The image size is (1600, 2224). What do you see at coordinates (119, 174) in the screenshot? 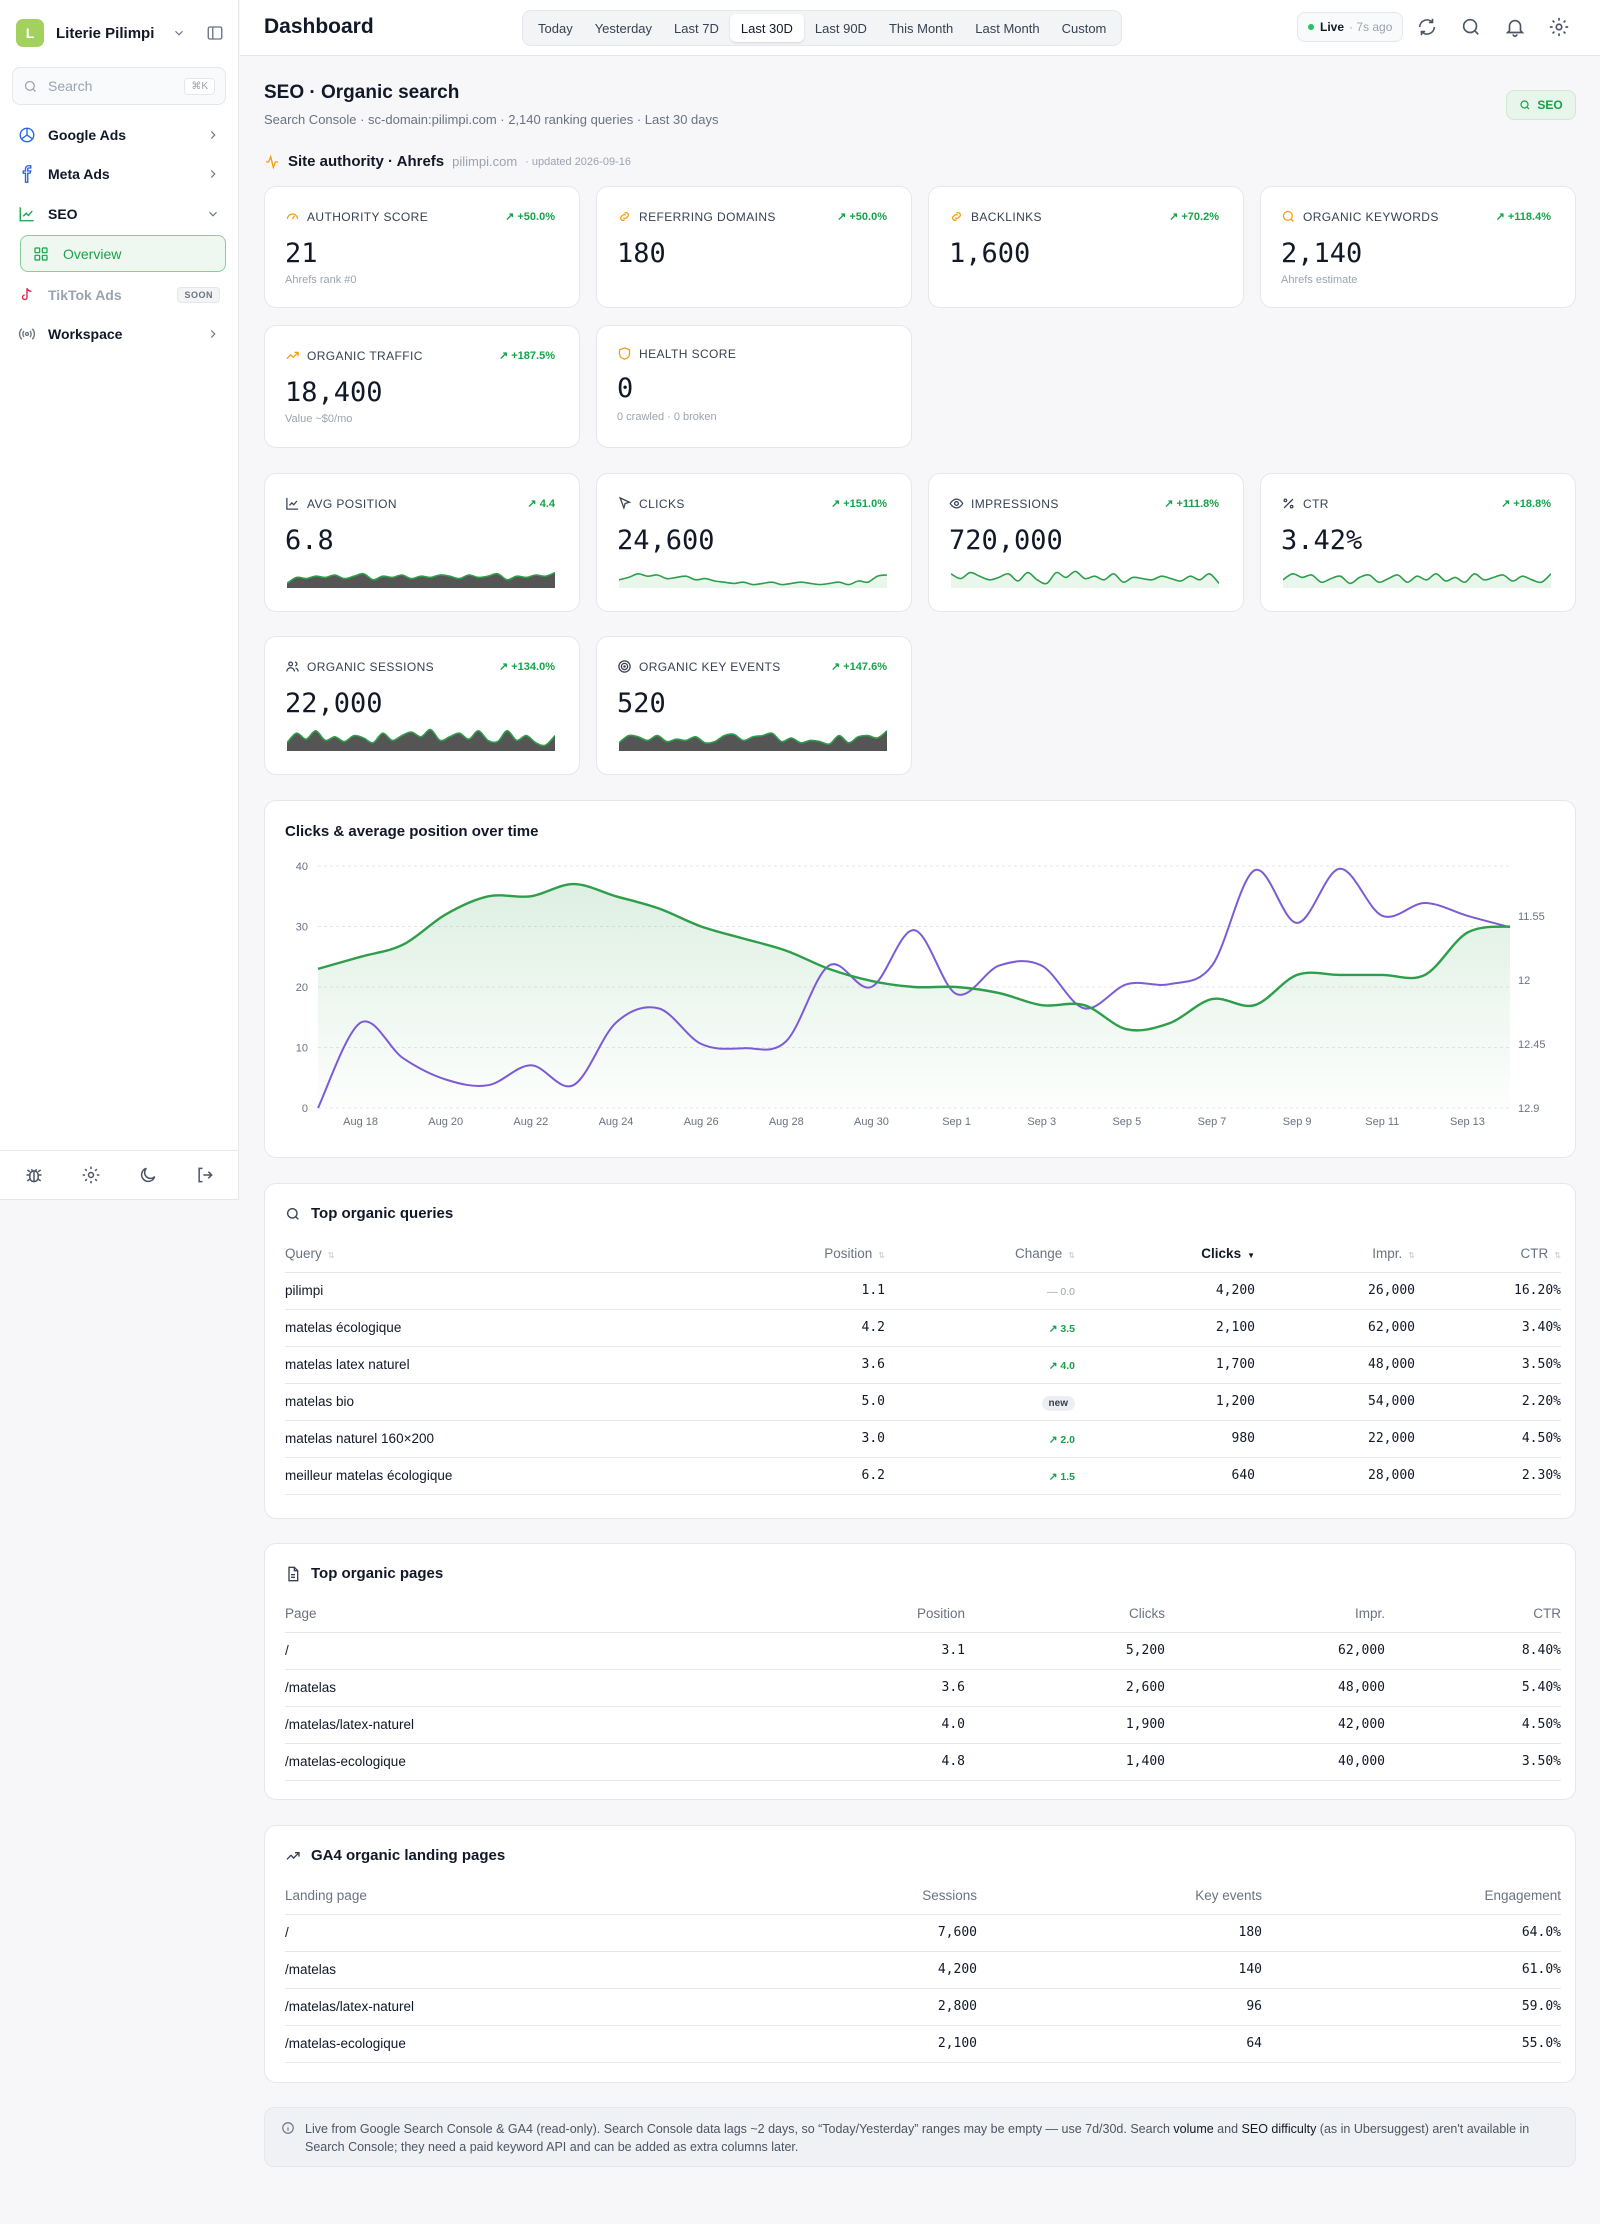
I see `sidebar-item-meta-ads: Meta Ads` at bounding box center [119, 174].